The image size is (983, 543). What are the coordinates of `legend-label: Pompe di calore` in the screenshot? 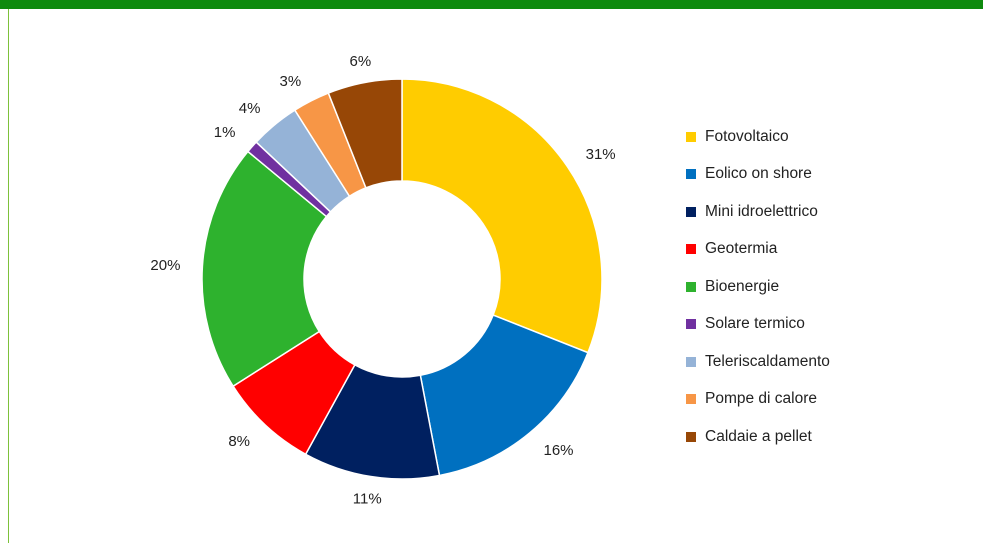 It's located at (761, 399).